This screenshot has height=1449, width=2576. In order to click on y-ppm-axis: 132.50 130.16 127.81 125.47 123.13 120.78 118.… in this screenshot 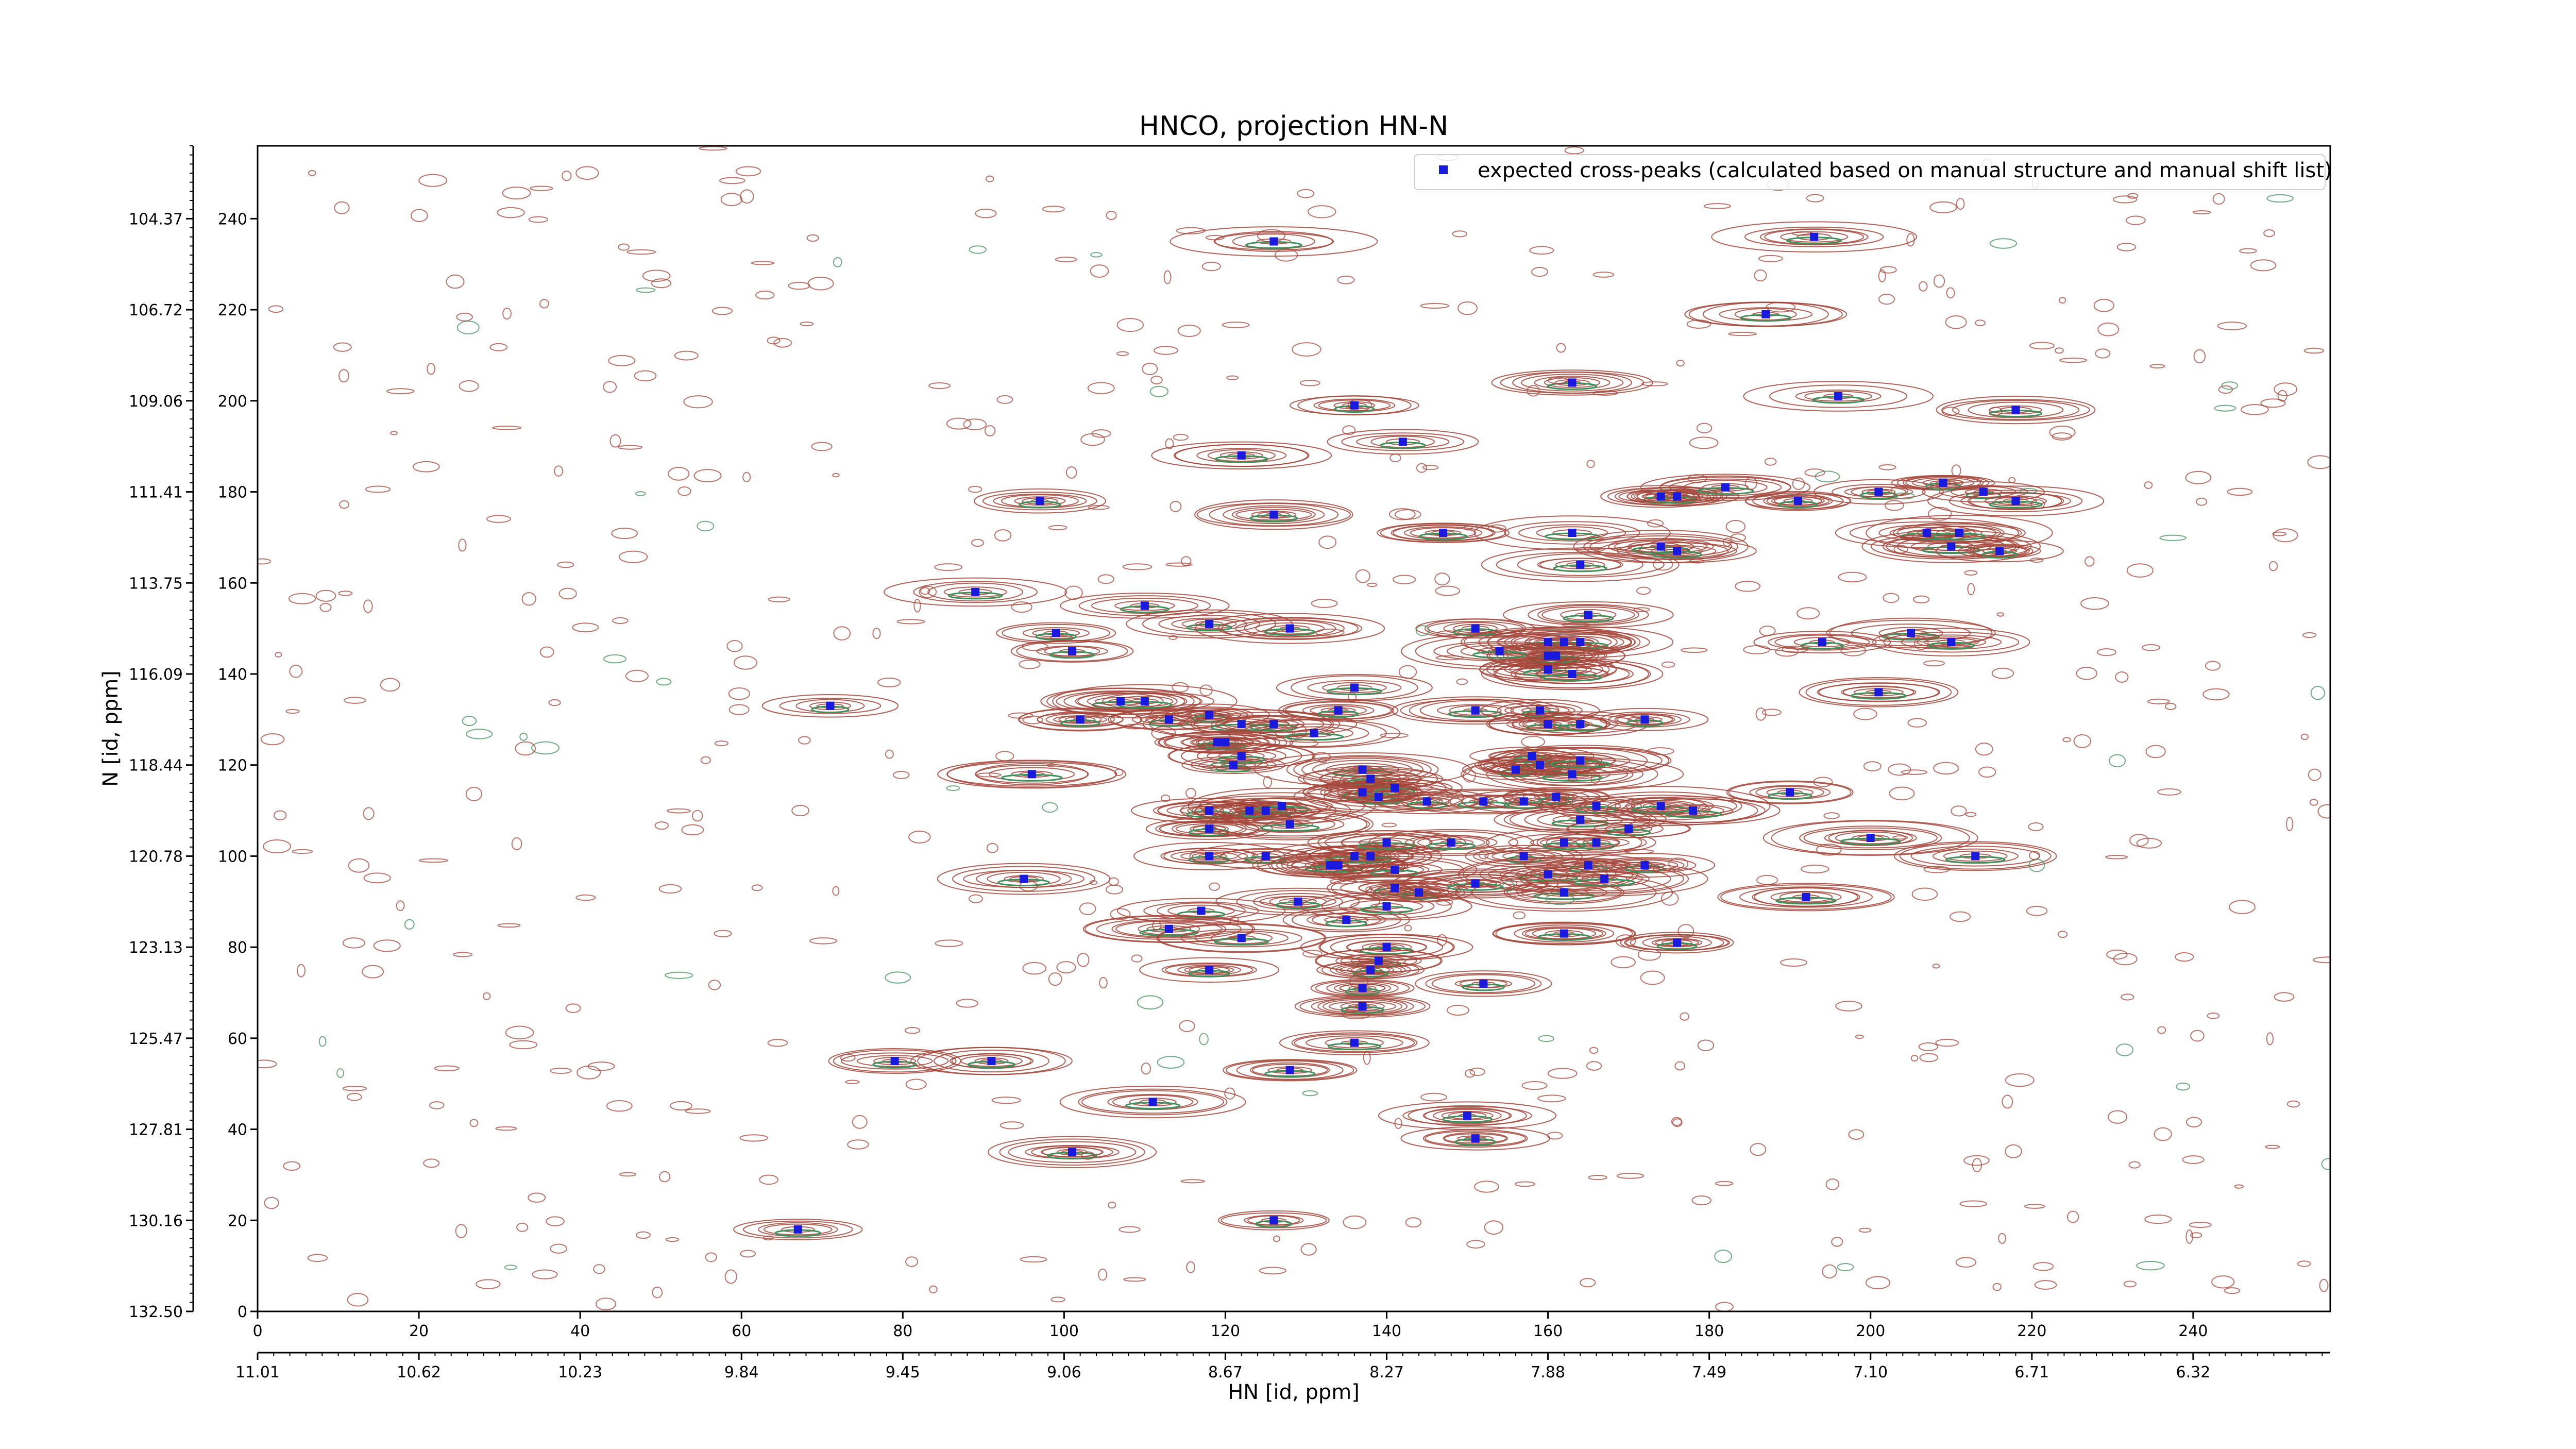, I will do `click(161, 733)`.